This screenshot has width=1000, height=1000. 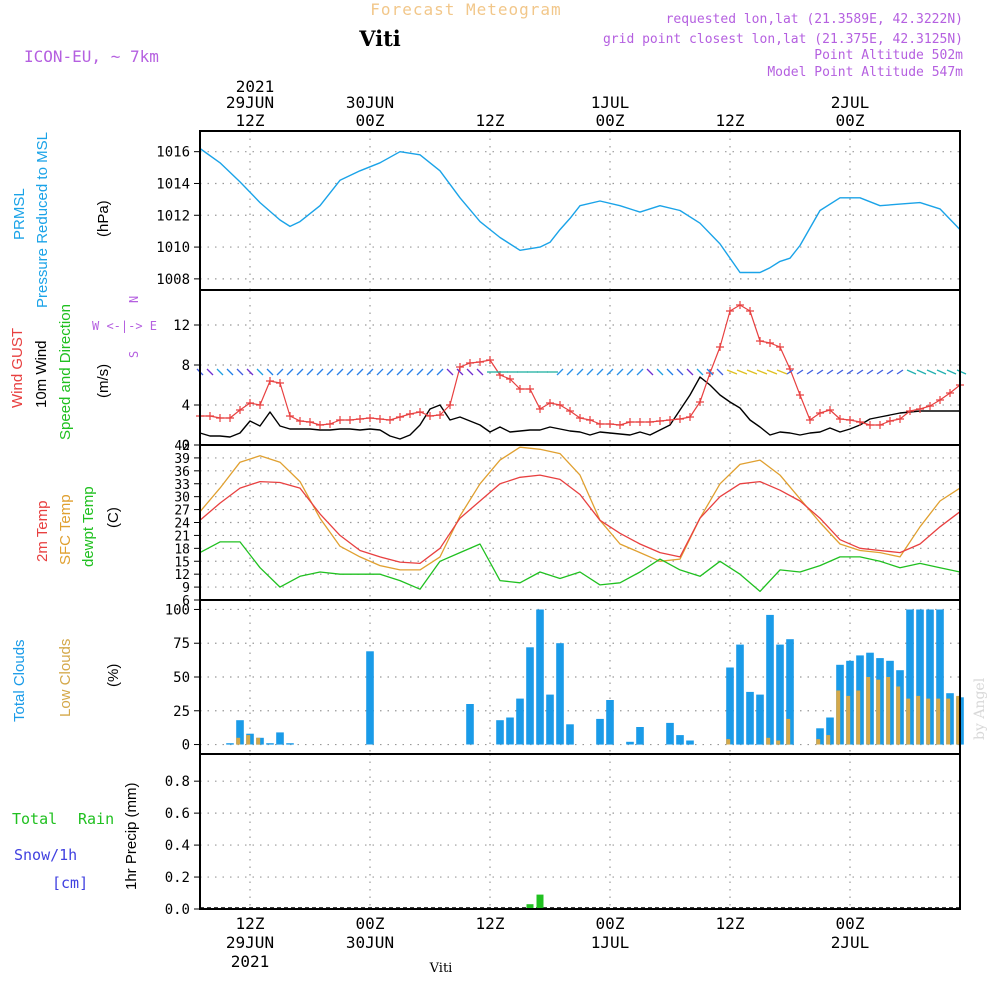 What do you see at coordinates (850, 120) in the screenshot?
I see `top-hour-label: 00Z` at bounding box center [850, 120].